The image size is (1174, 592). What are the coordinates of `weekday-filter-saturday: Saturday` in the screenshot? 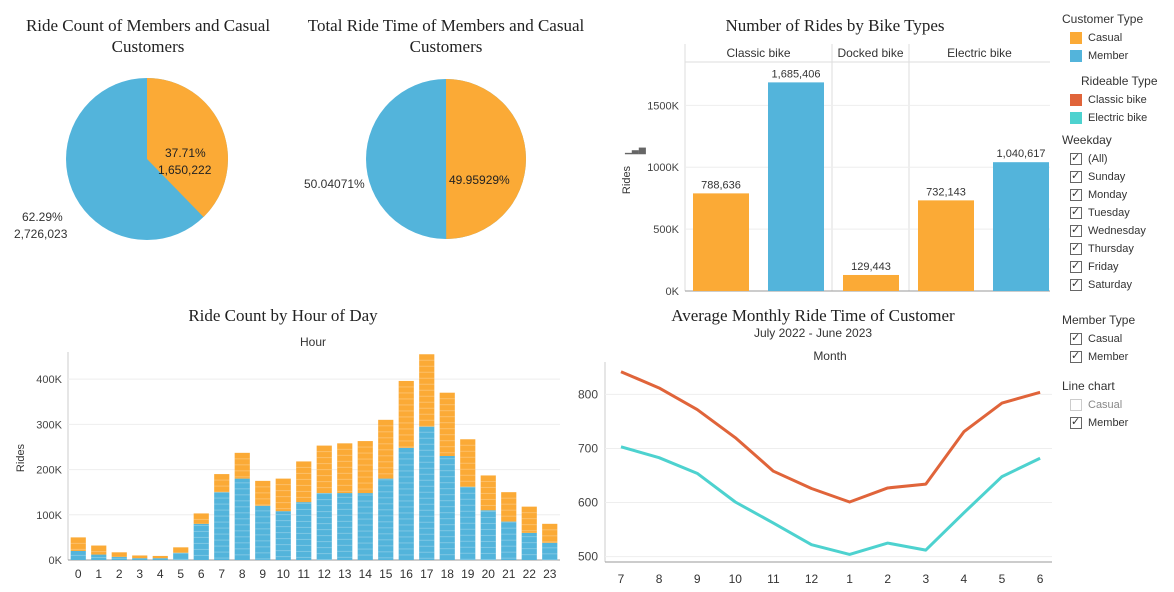 It's located at (1110, 285).